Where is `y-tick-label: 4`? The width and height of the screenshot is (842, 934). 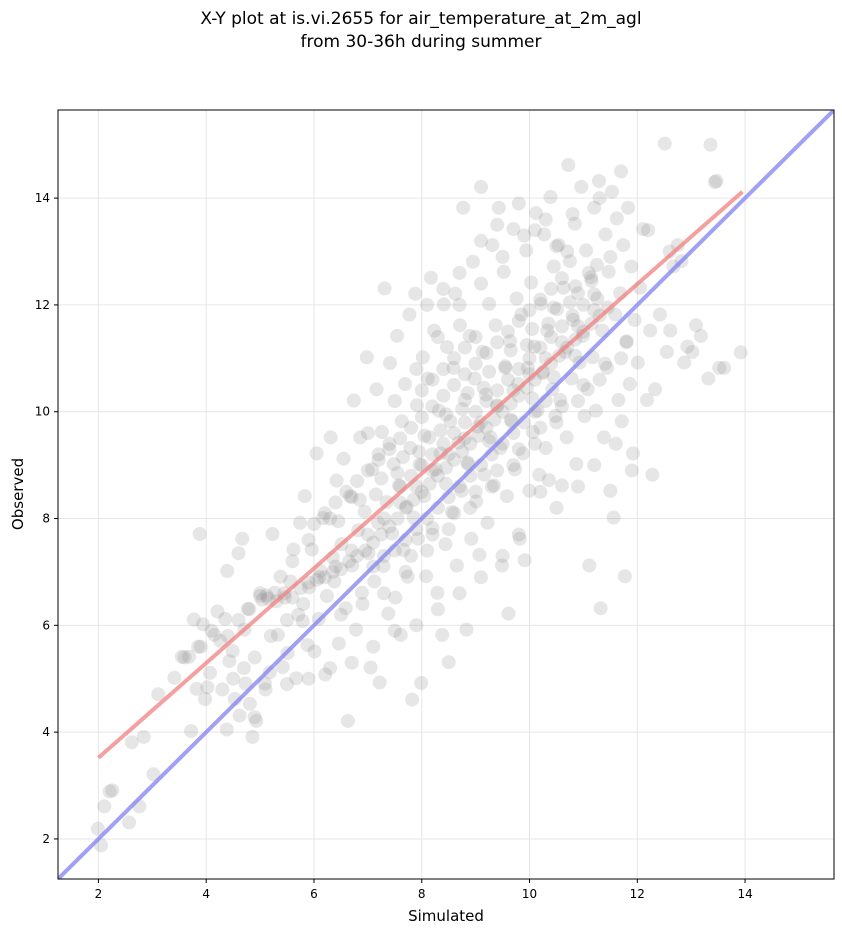
y-tick-label: 4 is located at coordinates (46, 732).